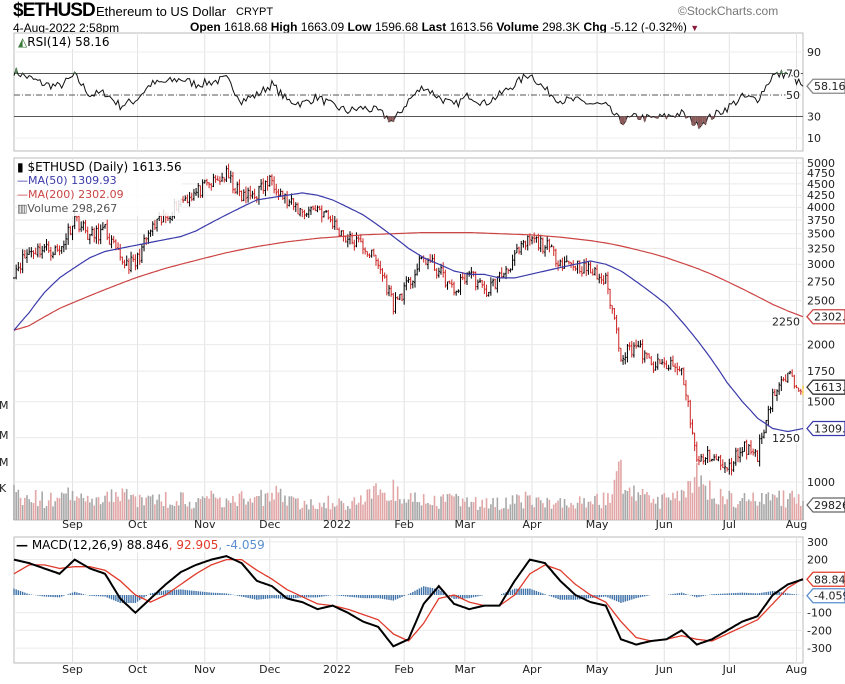 This screenshot has height=684, width=845. Describe the element at coordinates (829, 596) in the screenshot. I see `hist-tag-text: -4.059` at that location.